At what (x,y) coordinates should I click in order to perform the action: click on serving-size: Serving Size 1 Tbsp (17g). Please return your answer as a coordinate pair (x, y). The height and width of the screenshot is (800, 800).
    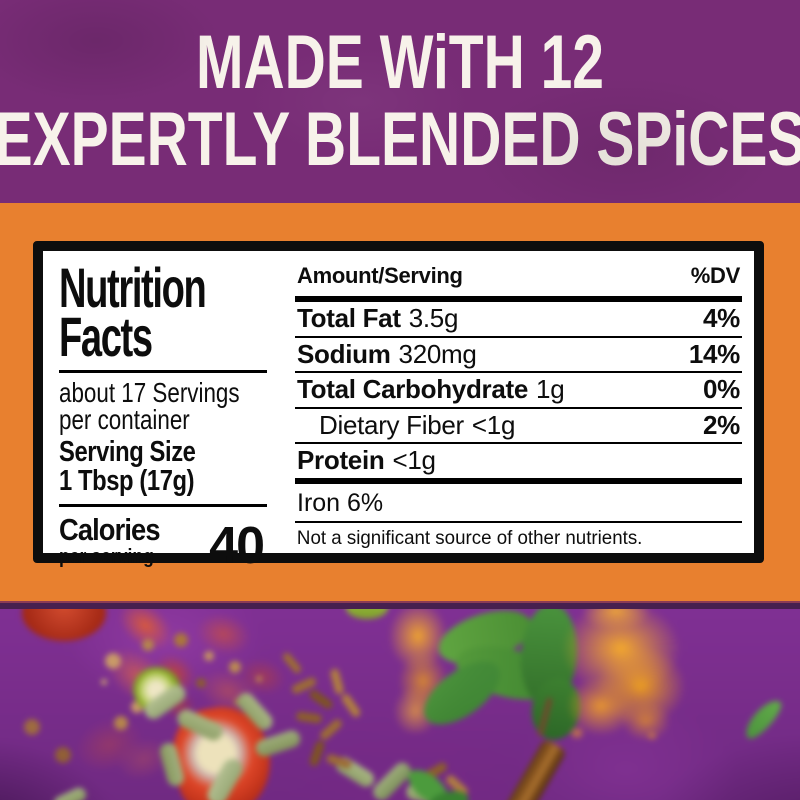
    Looking at the image, I should click on (152, 467).